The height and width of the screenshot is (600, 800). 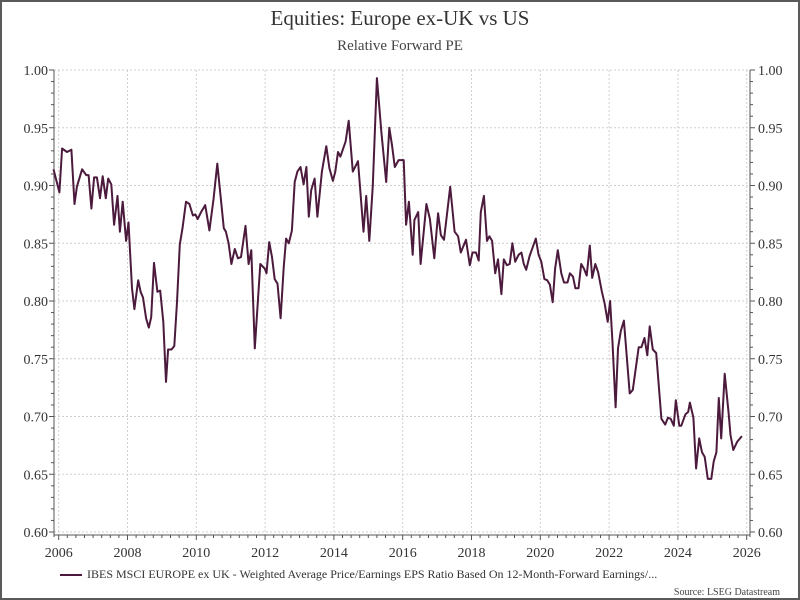 I want to click on y-tick-label-right: 0.90, so click(x=770, y=187).